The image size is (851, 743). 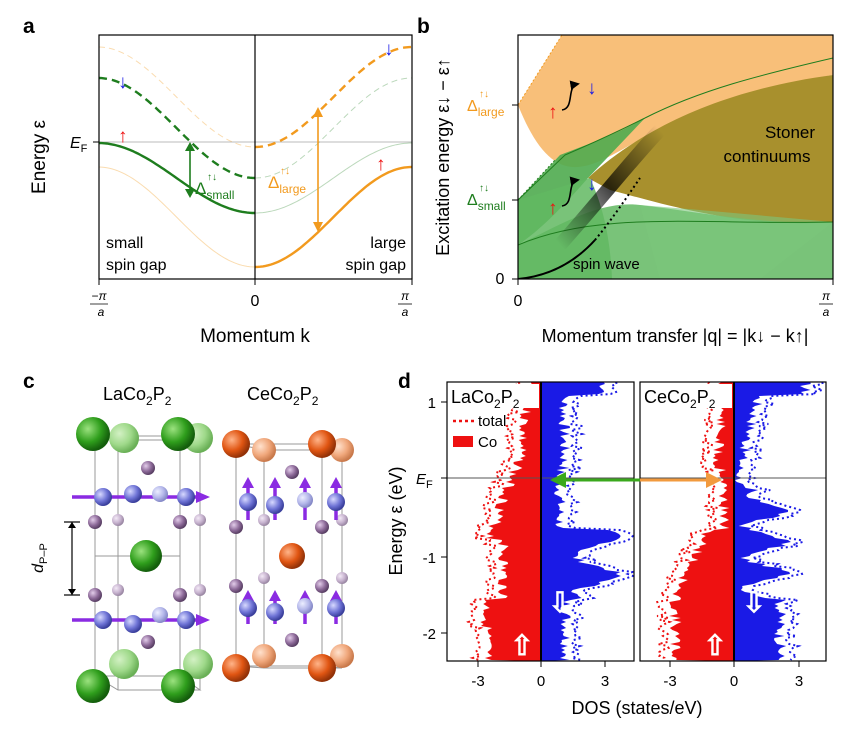 I want to click on dpp-label: dP–P, so click(x=40, y=558).